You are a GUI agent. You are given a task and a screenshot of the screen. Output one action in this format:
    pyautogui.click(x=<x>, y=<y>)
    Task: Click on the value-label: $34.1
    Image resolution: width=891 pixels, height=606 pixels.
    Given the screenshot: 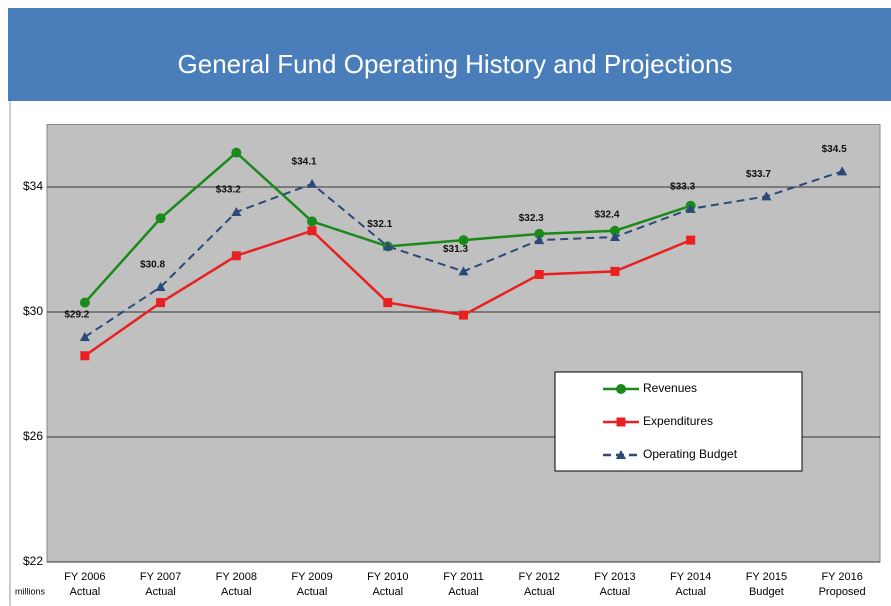 What is the action you would take?
    pyautogui.click(x=304, y=162)
    